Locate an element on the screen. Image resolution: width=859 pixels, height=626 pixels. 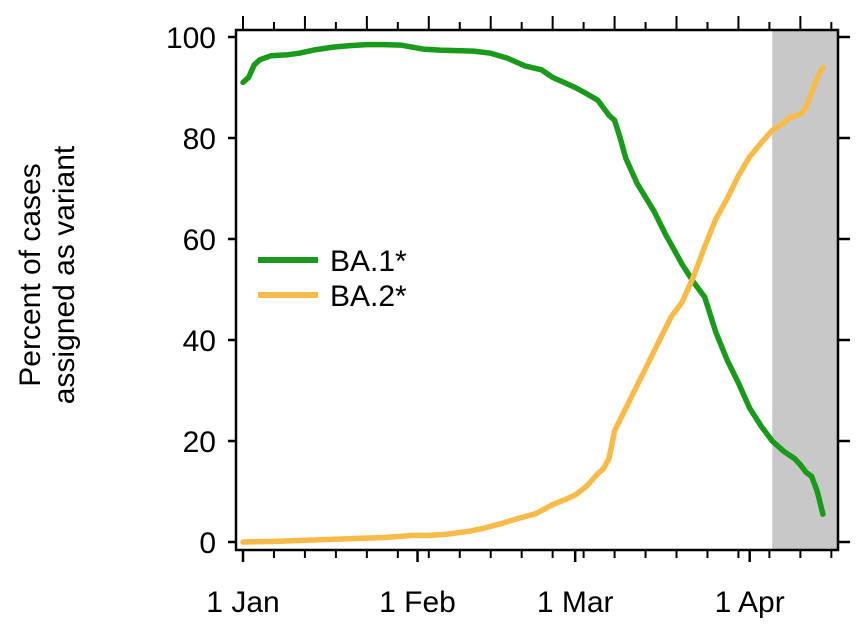
y-axis-title-line-1: Percent of cases is located at coordinates (30, 274).